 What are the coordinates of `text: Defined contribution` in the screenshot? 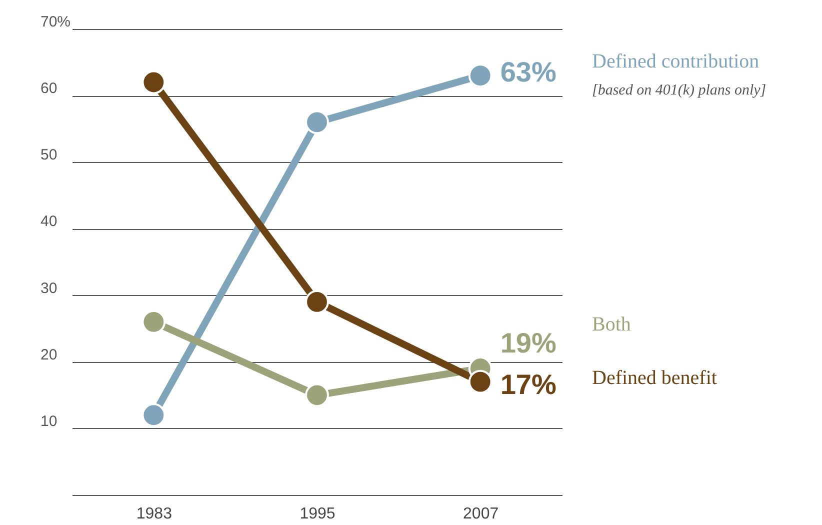 It's located at (676, 61).